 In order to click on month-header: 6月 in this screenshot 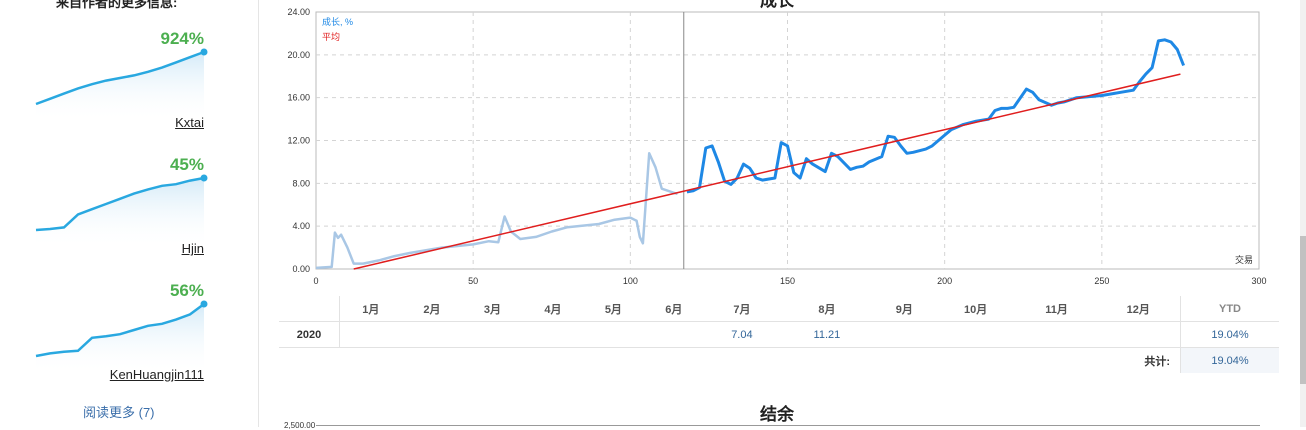, I will do `click(674, 309)`.